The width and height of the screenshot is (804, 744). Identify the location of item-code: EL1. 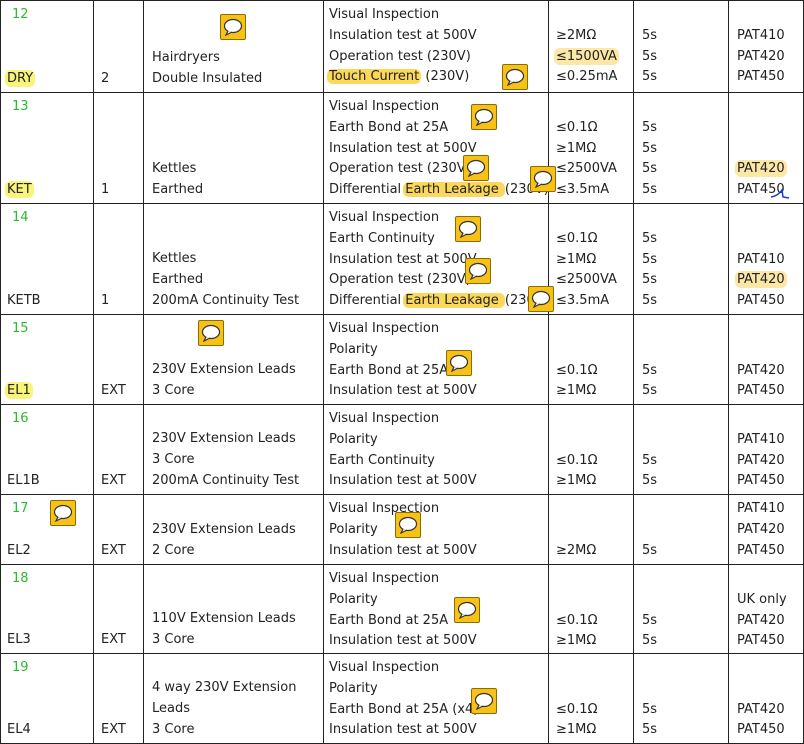
(19, 390).